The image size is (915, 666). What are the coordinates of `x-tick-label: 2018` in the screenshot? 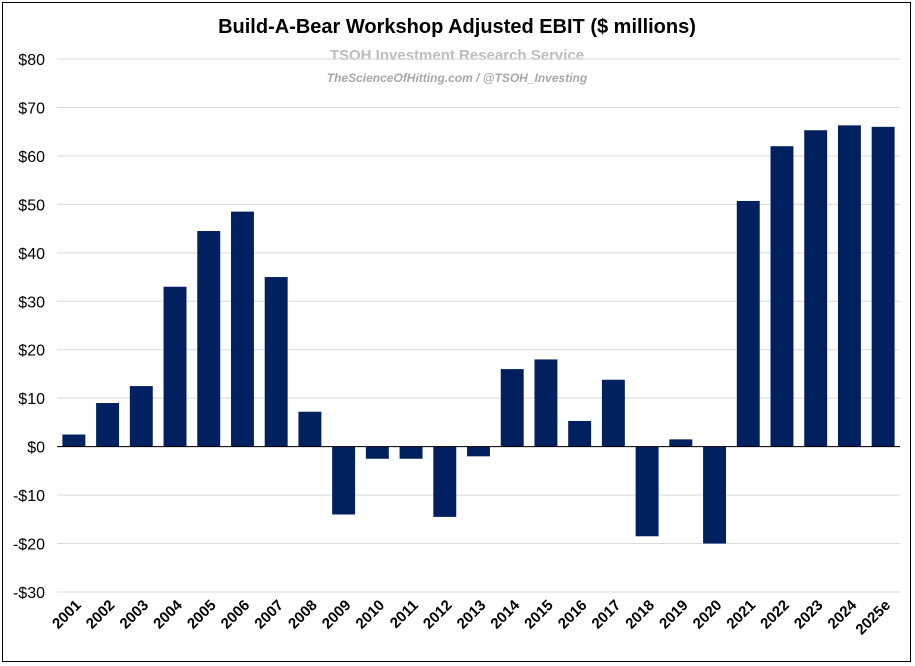 It's located at (640, 615).